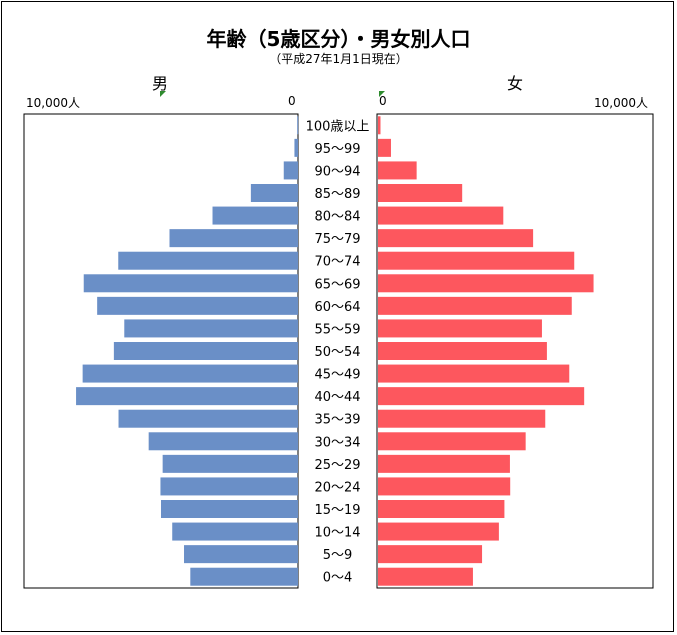 This screenshot has width=677, height=635. Describe the element at coordinates (338, 578) in the screenshot. I see `age-group-label: 0〜4` at that location.